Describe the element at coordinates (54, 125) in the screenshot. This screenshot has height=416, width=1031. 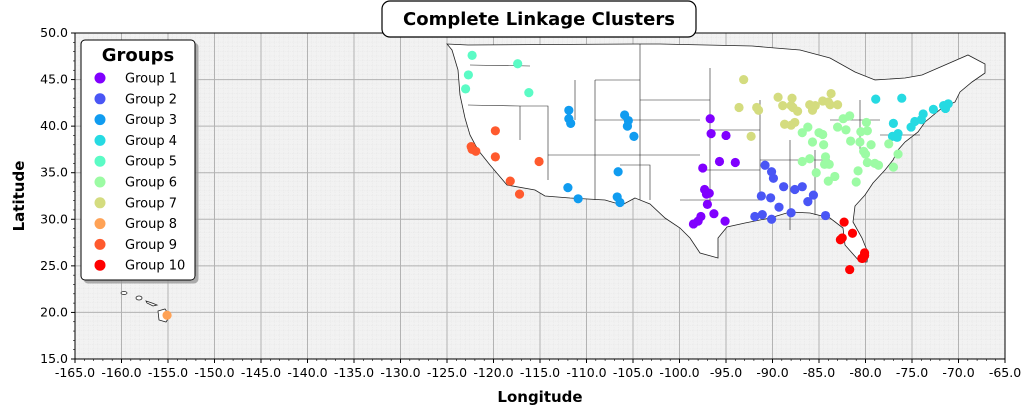
I see `y-tick-label: 40.0` at that location.